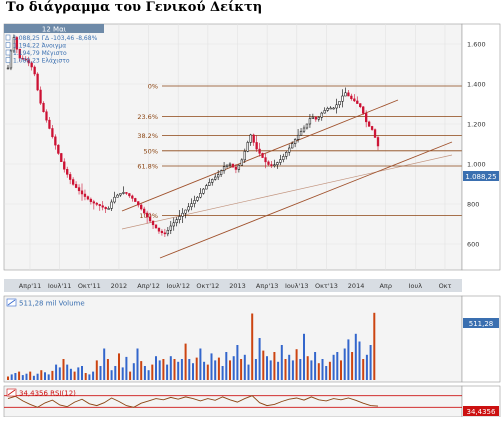 The width and height of the screenshot is (501, 421). What do you see at coordinates (40, 53) in the screenshot?
I see `legend-item: 1.194,79 Μέγιστο` at bounding box center [40, 53].